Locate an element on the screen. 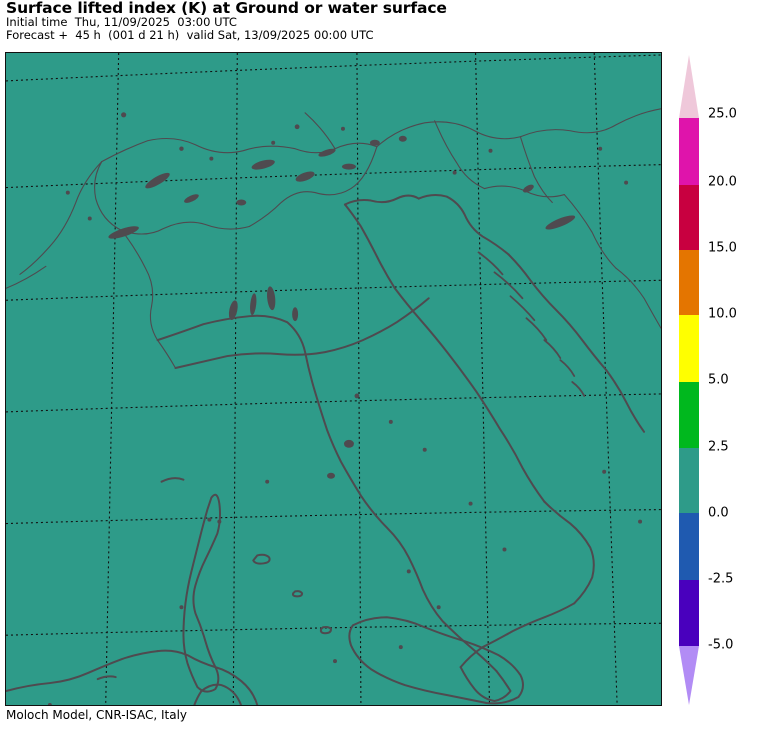 Image resolution: width=760 pixels, height=731 pixels. colorbar-over-arrow is located at coordinates (689, 86).